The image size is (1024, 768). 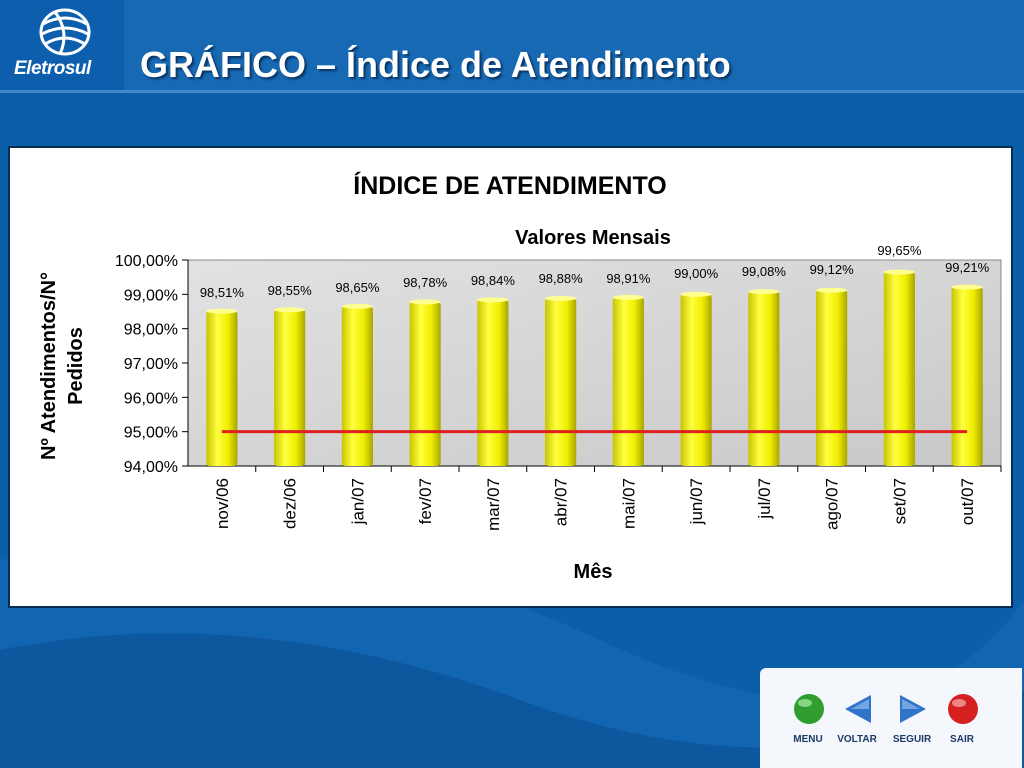 I want to click on sair-button: SAIR, so click(x=962, y=725).